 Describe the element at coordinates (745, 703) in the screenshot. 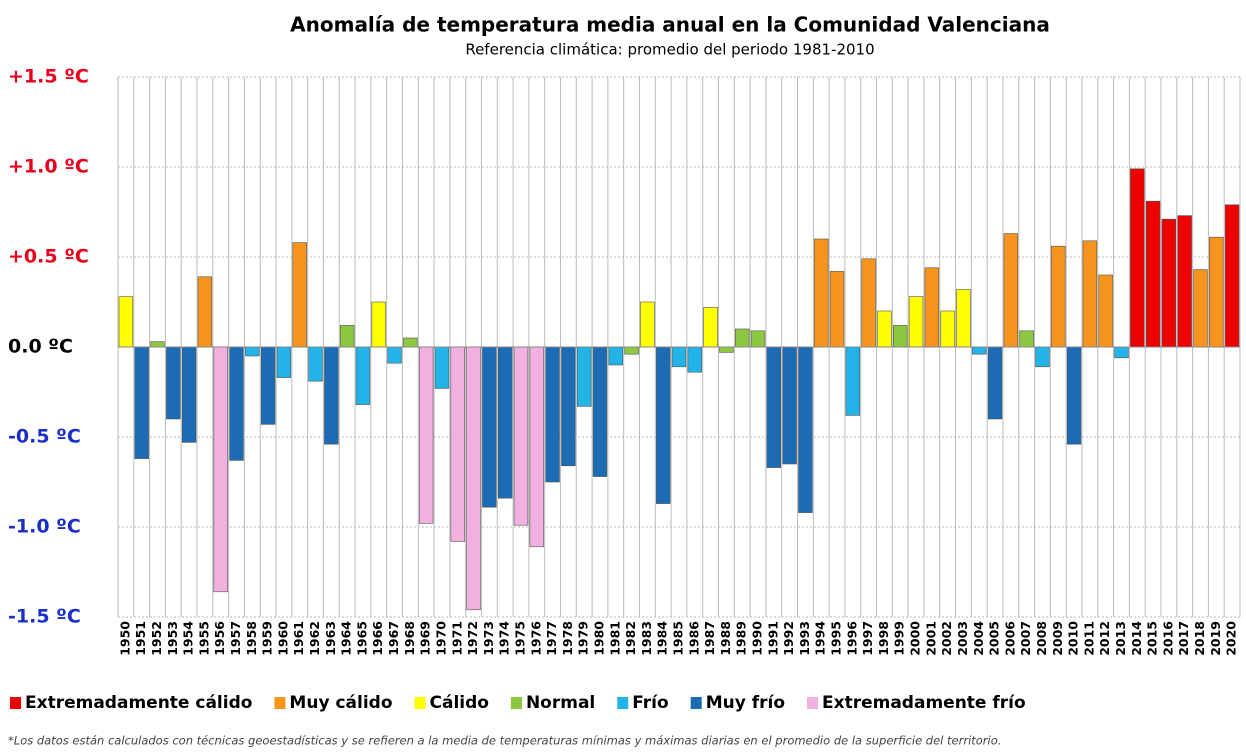

I see `legend-label: Muy frío` at that location.